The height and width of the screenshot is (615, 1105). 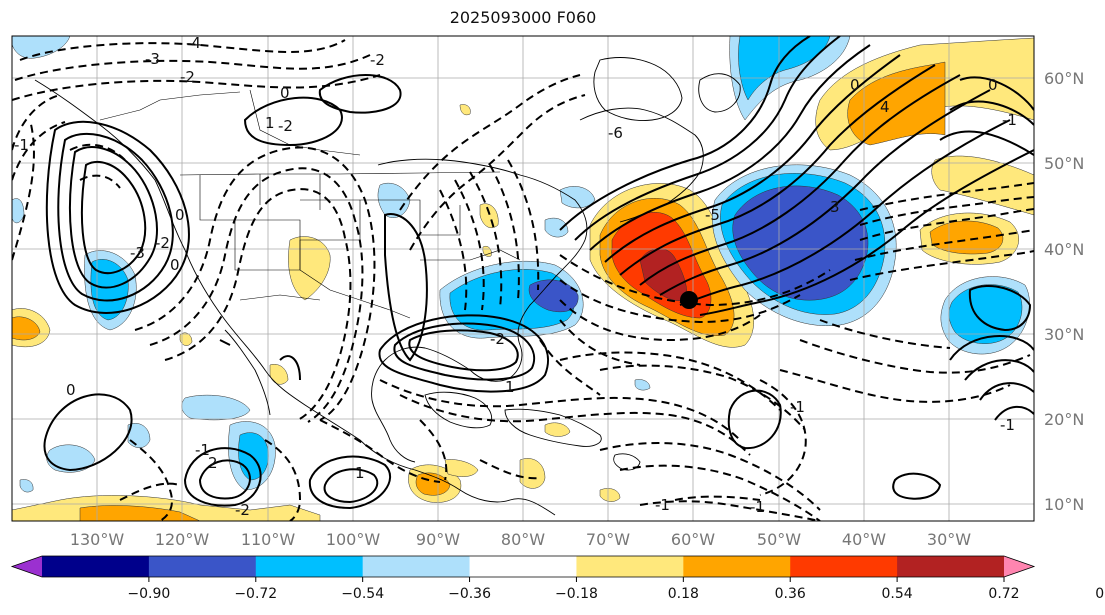 I want to click on lon-label-30w: 30°W, so click(x=949, y=539).